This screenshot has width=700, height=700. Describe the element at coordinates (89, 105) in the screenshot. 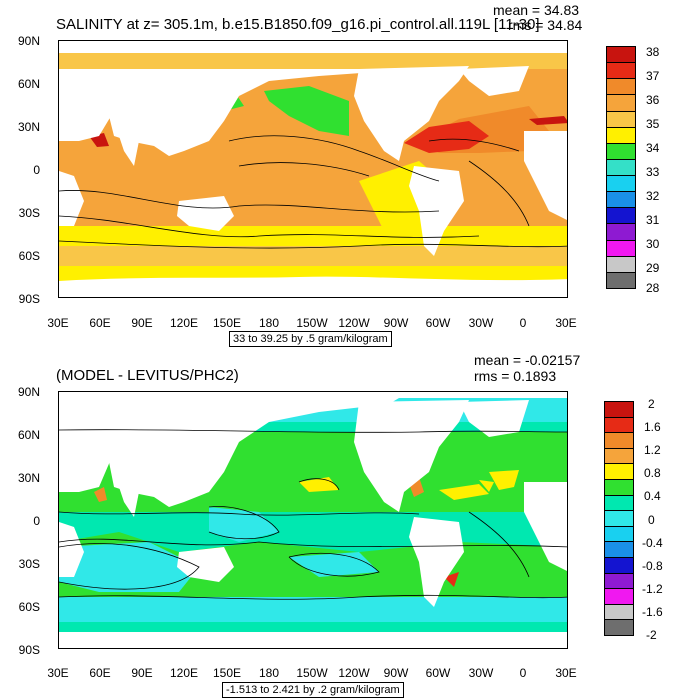

I see `top-land-europe-africa` at that location.